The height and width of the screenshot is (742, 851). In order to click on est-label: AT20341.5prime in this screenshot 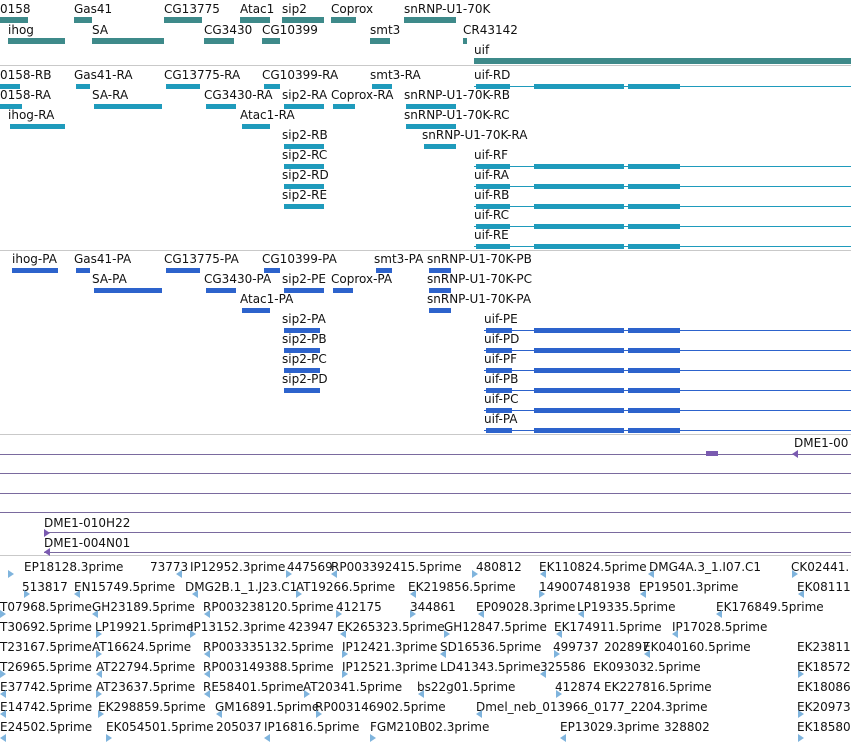, I will do `click(353, 687)`.